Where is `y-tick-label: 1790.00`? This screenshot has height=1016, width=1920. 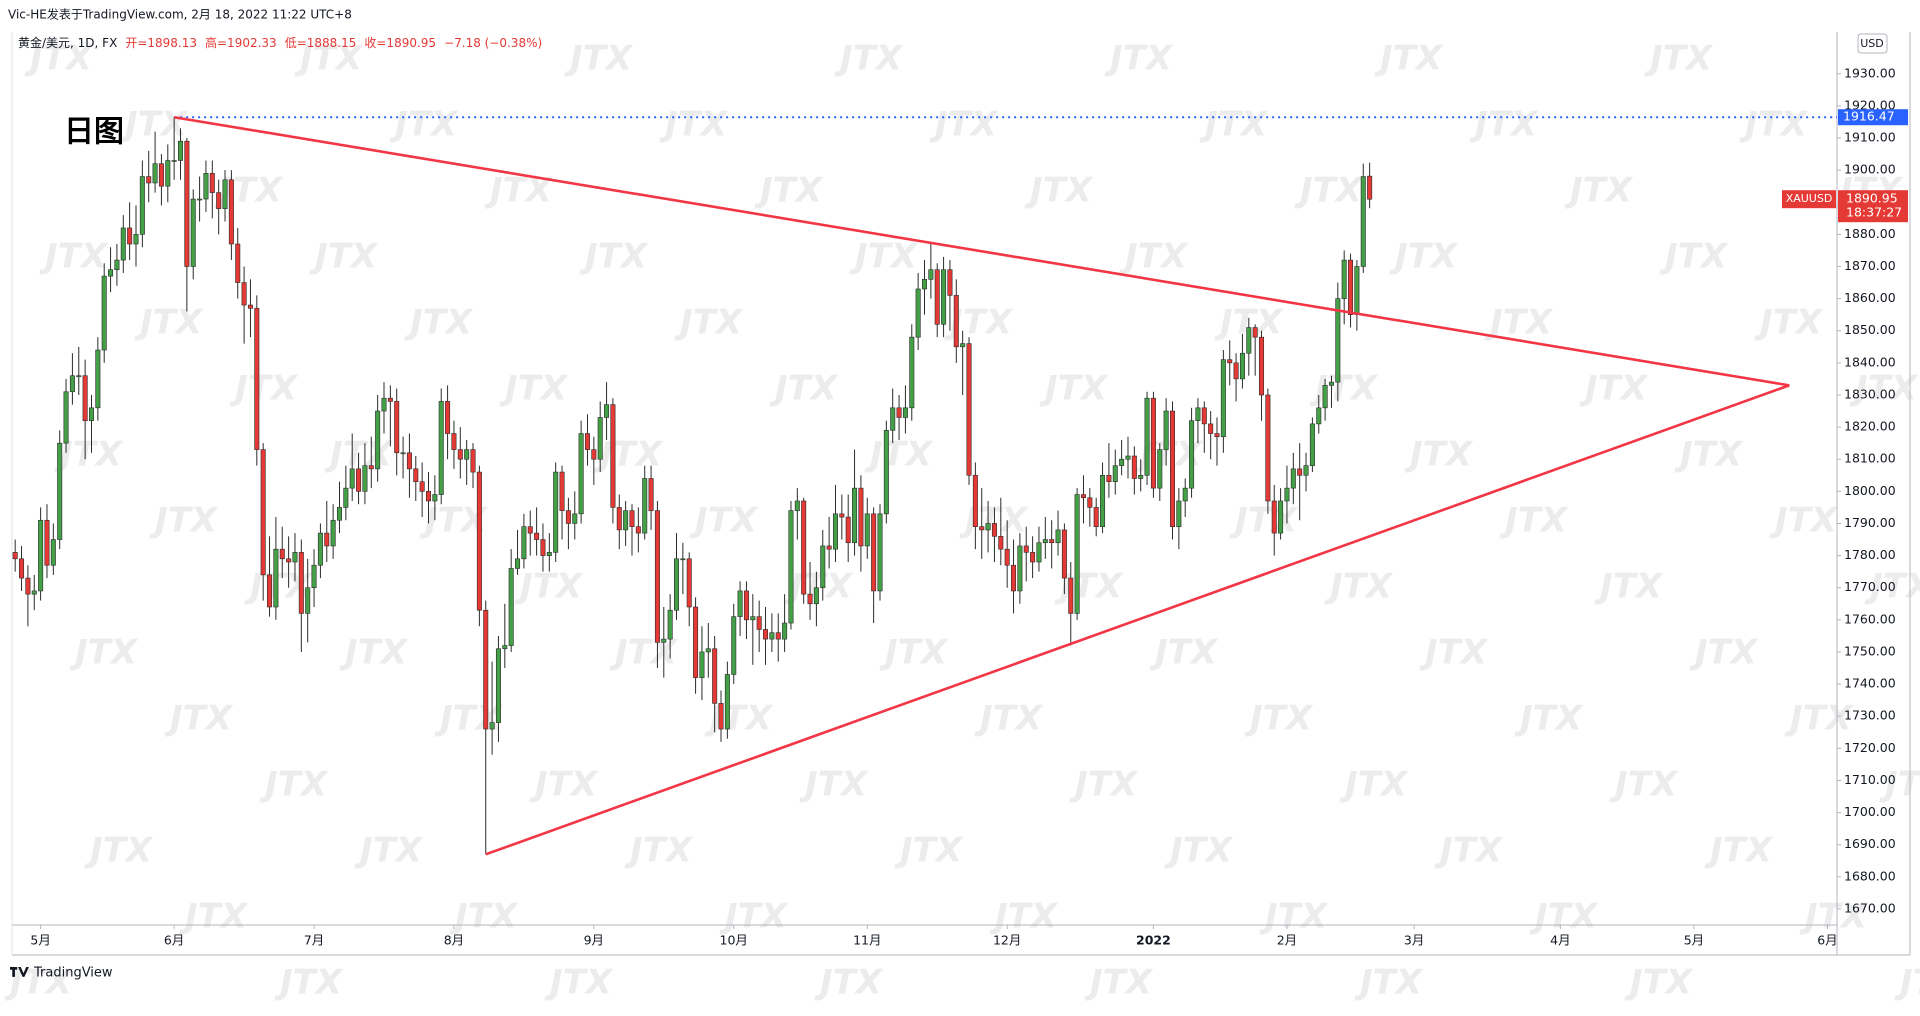
y-tick-label: 1790.00 is located at coordinates (1870, 522).